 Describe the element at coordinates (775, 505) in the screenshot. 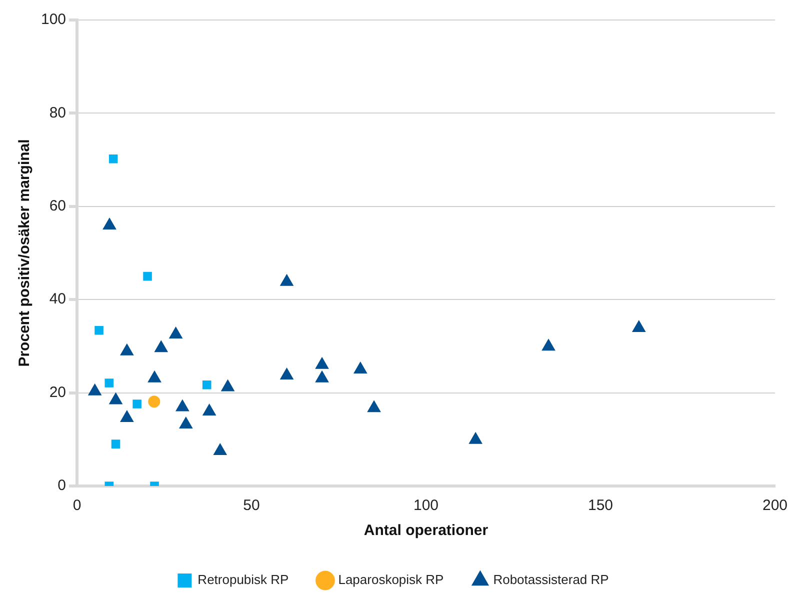

I see `x-tick-label: 200` at that location.